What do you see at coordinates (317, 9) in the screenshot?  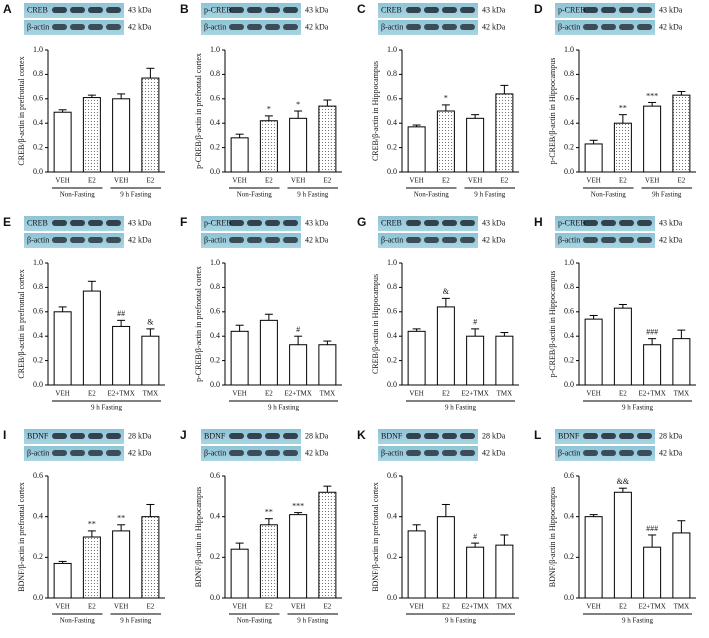 I see `blot-size: 43 kDa` at bounding box center [317, 9].